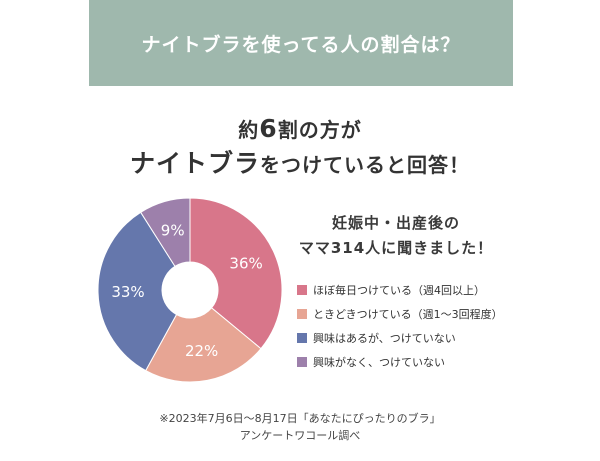  I want to click on footnote-line-2: アンケートワコール調べ, so click(300, 435).